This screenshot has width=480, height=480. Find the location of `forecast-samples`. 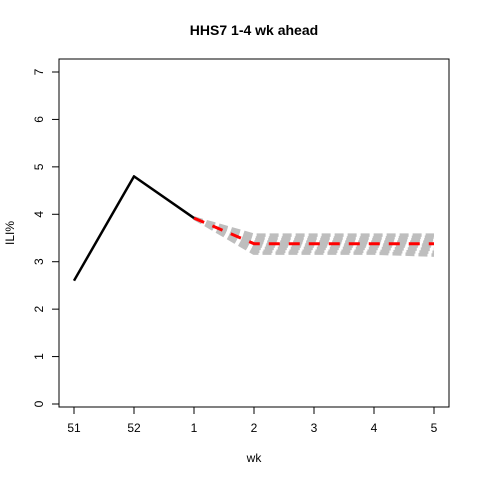

forecast-samples is located at coordinates (314, 236).